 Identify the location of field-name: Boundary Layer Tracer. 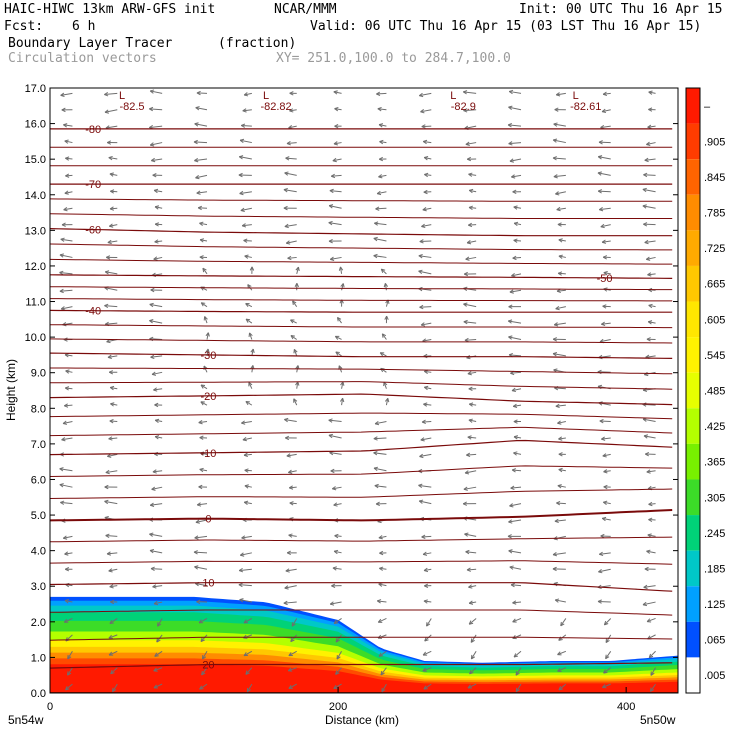
(90, 43).